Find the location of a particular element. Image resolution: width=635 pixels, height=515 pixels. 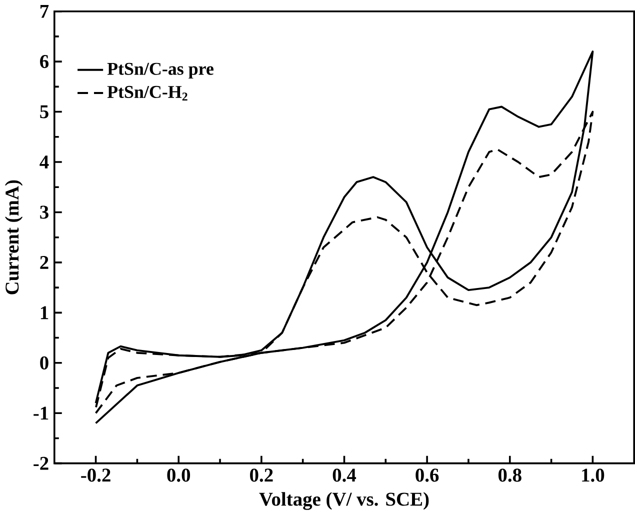

y-tick-label: -2 is located at coordinates (41, 463).